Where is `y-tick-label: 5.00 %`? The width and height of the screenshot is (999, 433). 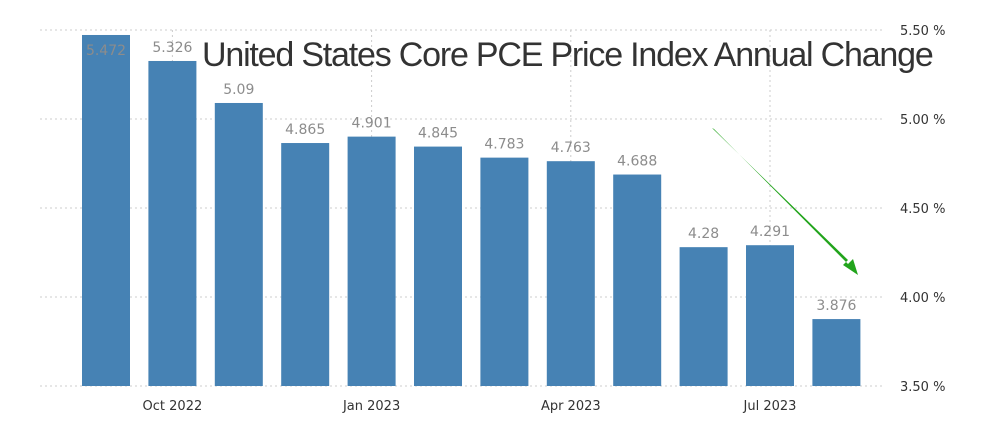
y-tick-label: 5.00 % is located at coordinates (922, 120).